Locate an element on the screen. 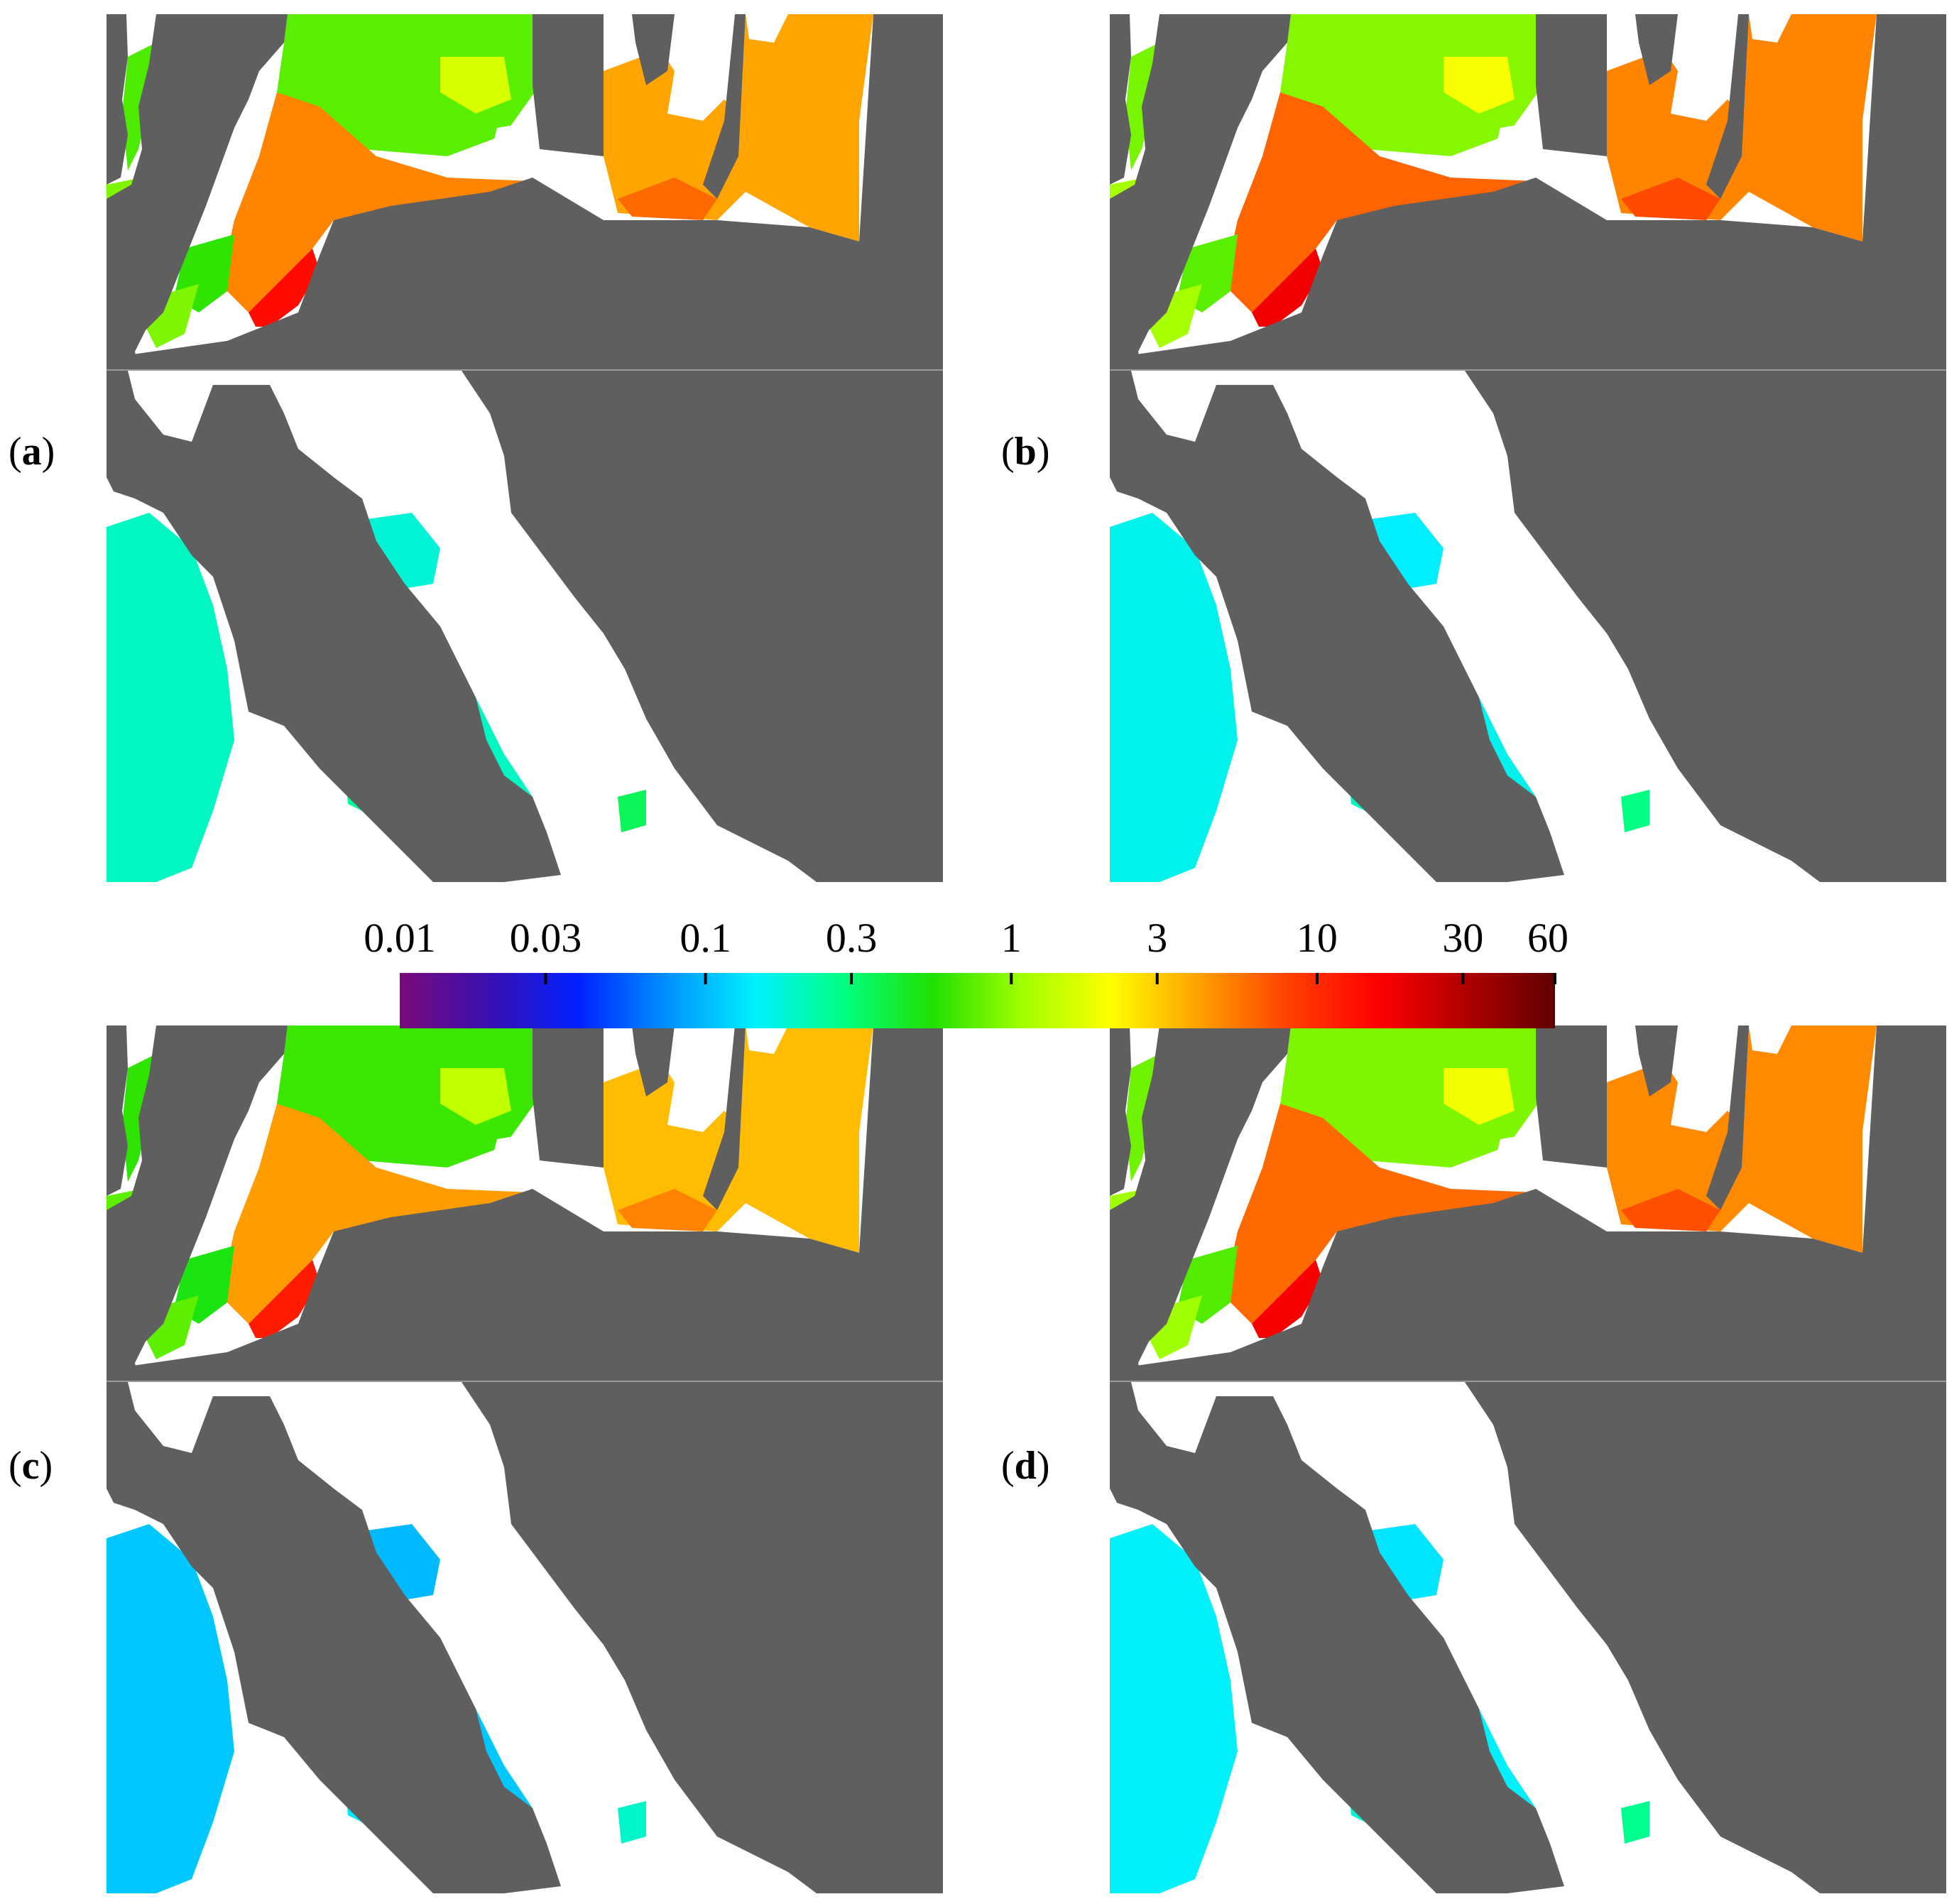 This screenshot has height=1904, width=1959. colorbar-gradient is located at coordinates (977, 1001).